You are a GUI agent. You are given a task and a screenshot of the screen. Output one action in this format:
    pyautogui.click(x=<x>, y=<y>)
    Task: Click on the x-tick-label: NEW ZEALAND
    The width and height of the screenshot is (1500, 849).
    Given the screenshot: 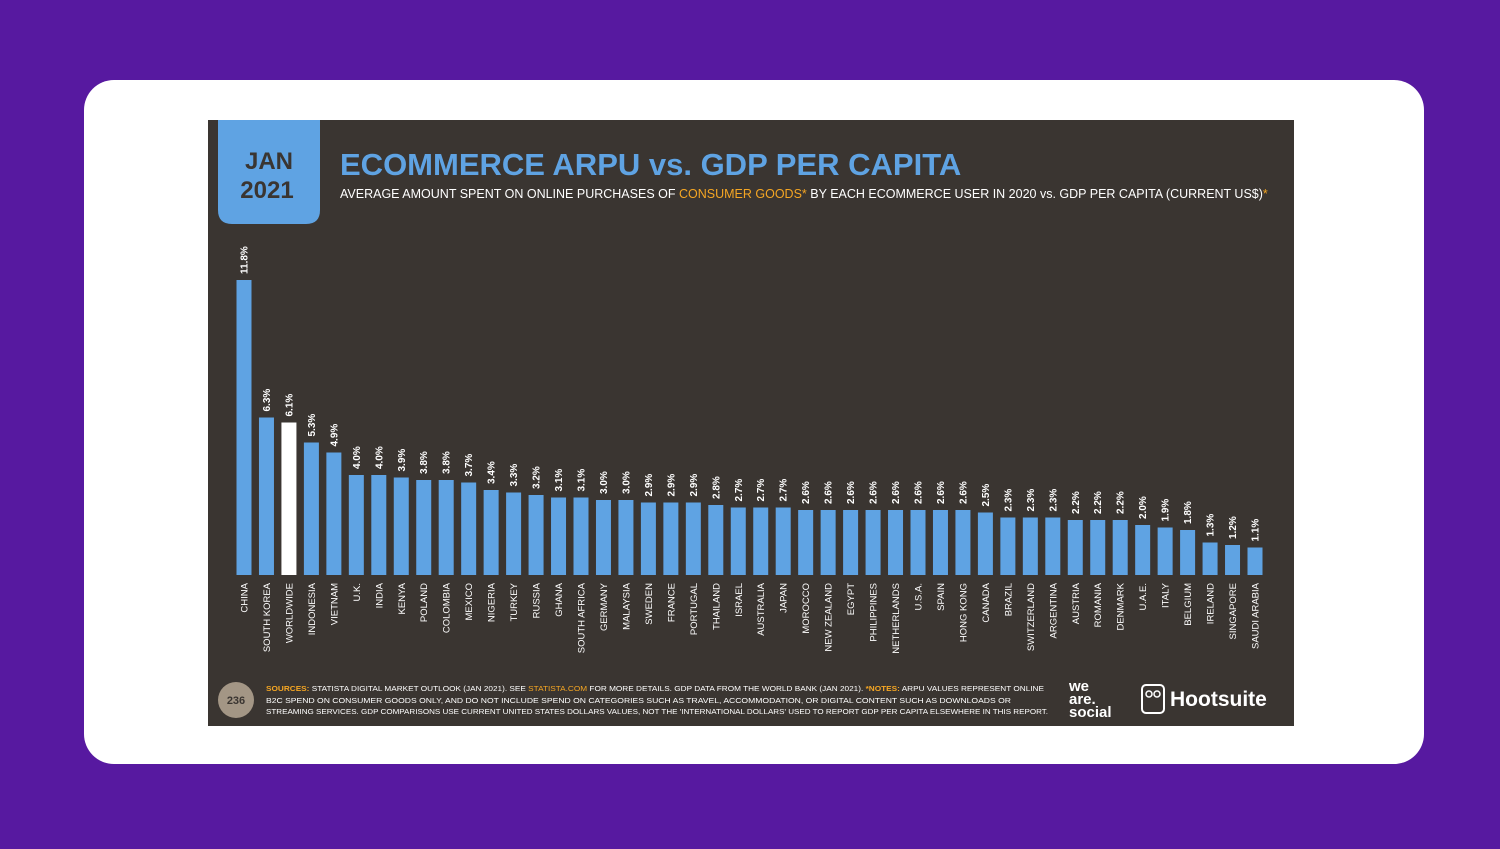 What is the action you would take?
    pyautogui.click(x=829, y=617)
    